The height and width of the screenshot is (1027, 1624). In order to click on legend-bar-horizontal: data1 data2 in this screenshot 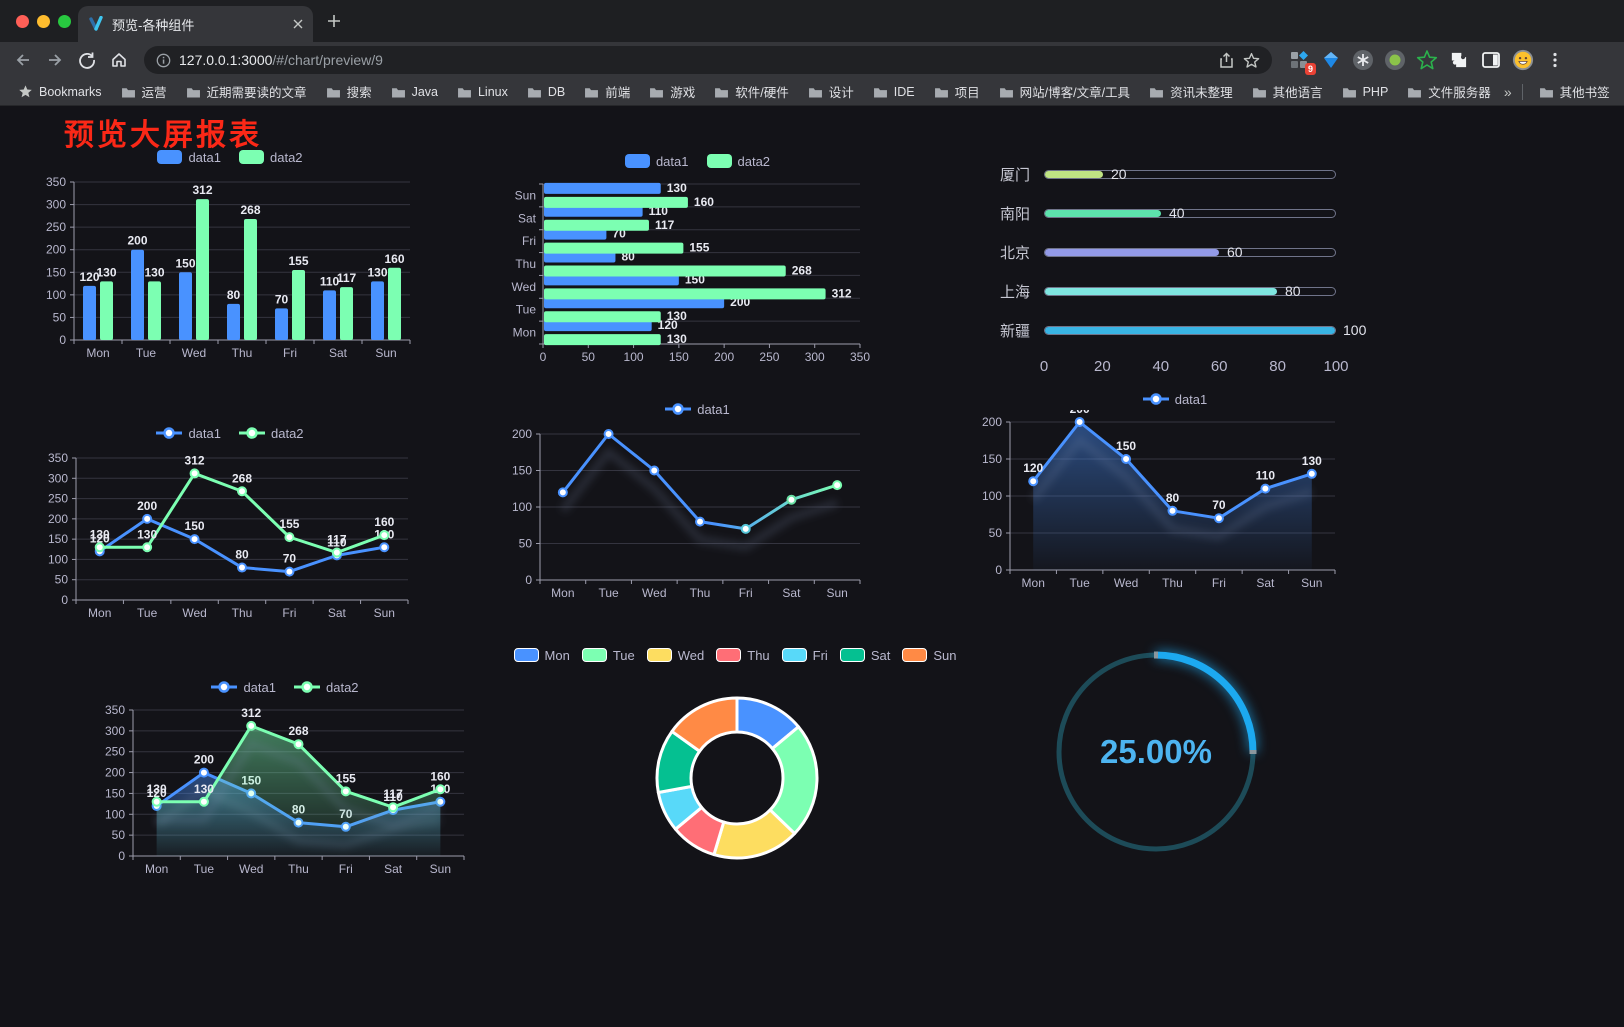, I will do `click(697, 161)`.